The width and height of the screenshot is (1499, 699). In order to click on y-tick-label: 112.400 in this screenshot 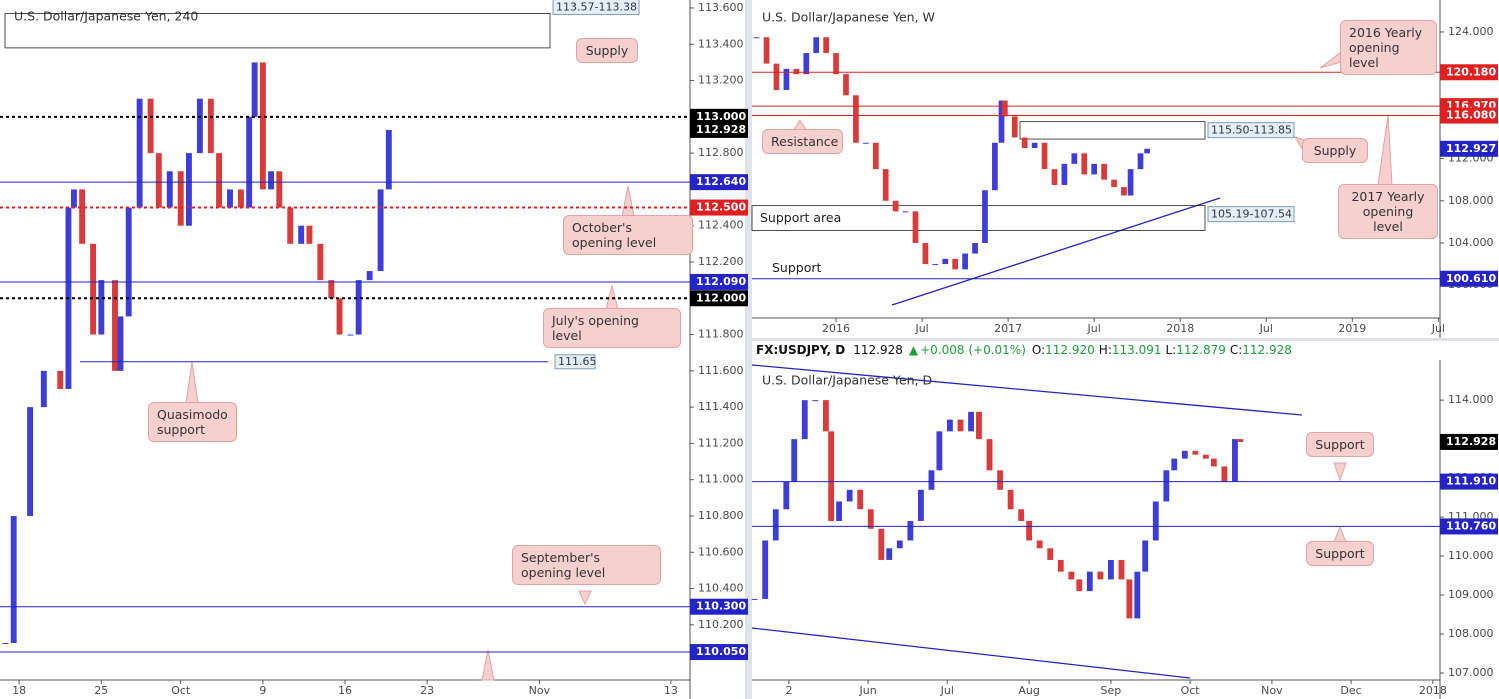, I will do `click(721, 225)`.